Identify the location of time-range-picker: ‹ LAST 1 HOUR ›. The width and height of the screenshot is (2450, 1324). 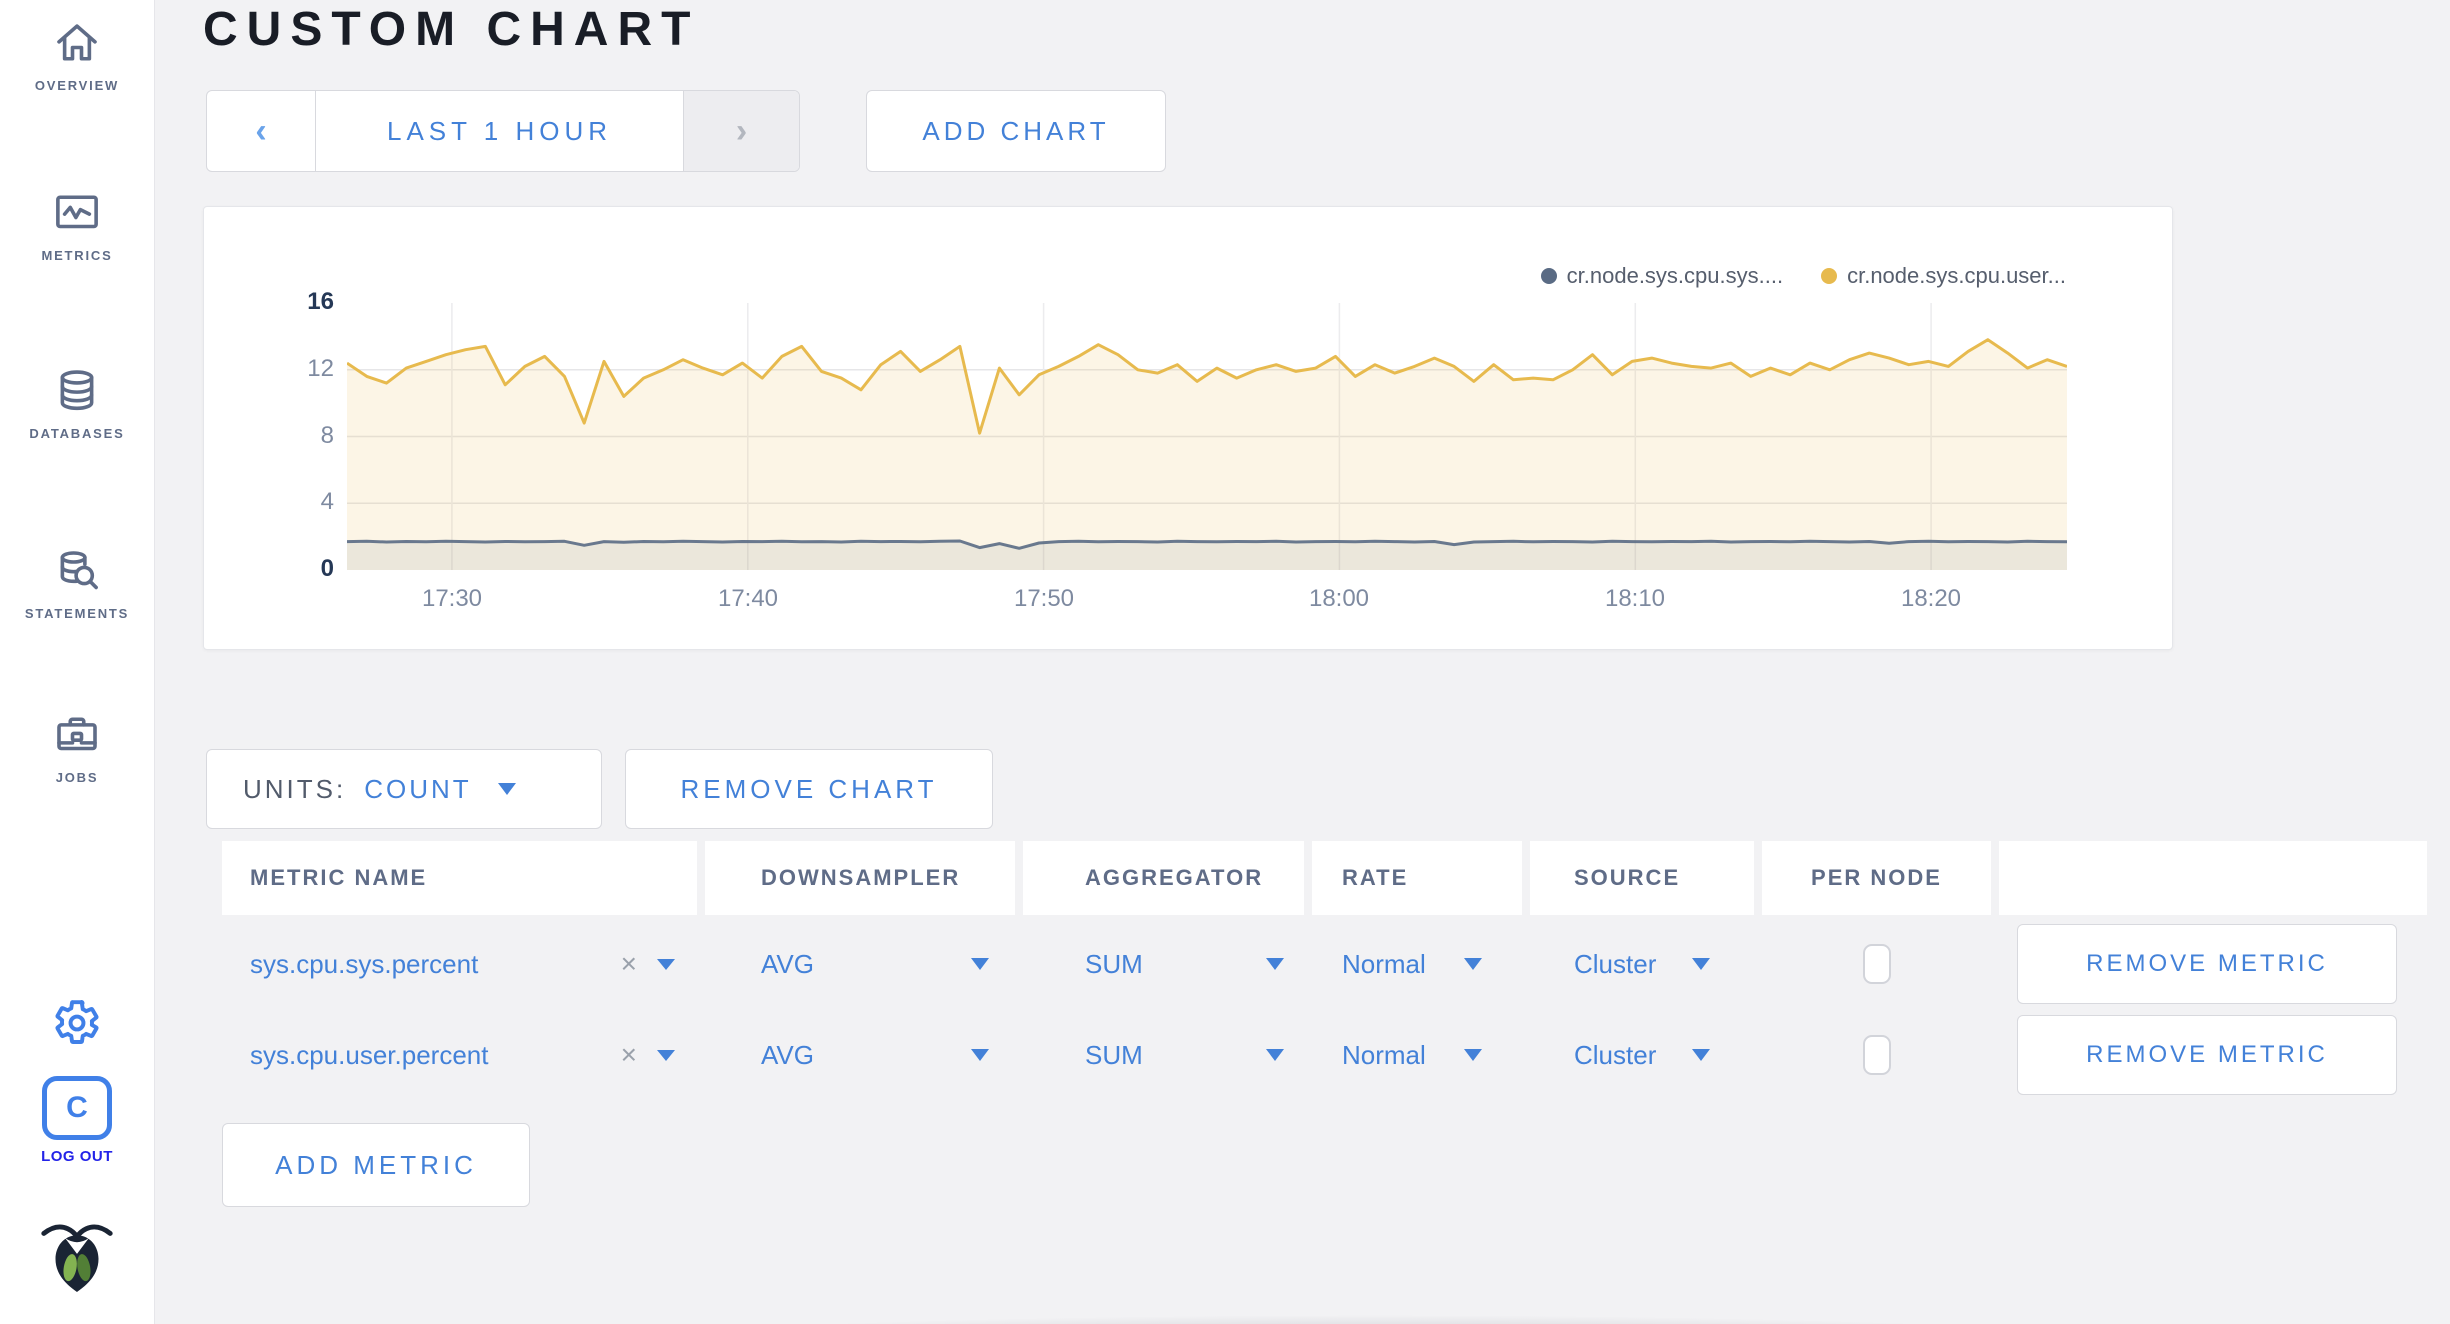
(503, 131).